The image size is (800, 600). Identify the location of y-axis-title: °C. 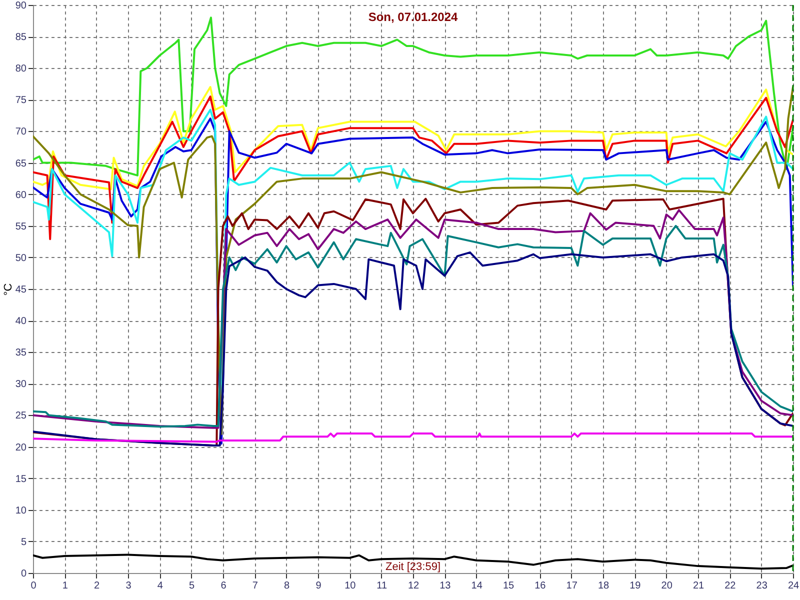
(8, 289).